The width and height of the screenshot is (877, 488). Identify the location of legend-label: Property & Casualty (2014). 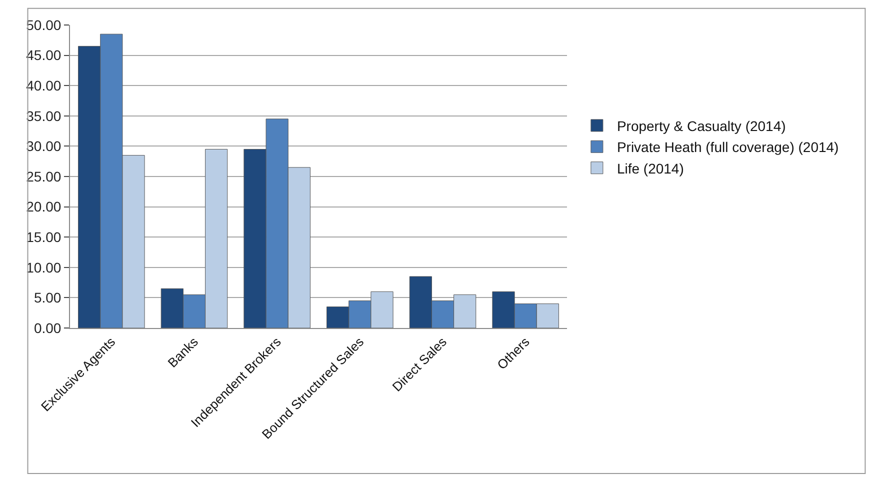
(701, 126).